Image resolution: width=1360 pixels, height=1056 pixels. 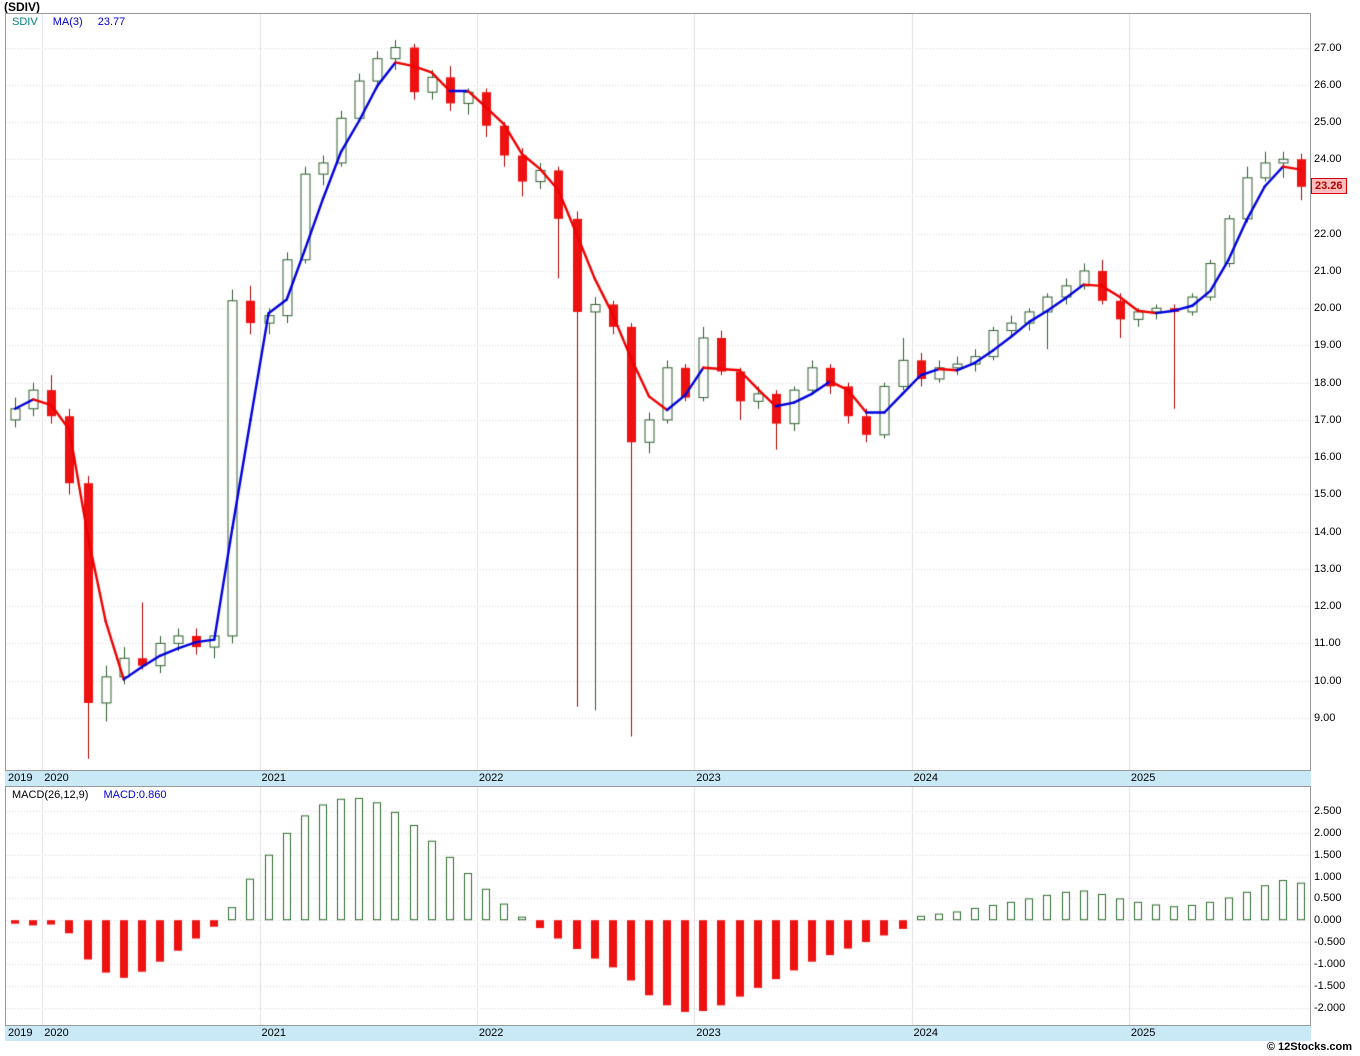 What do you see at coordinates (1328, 898) in the screenshot?
I see `macd-axis-tick: 0.500` at bounding box center [1328, 898].